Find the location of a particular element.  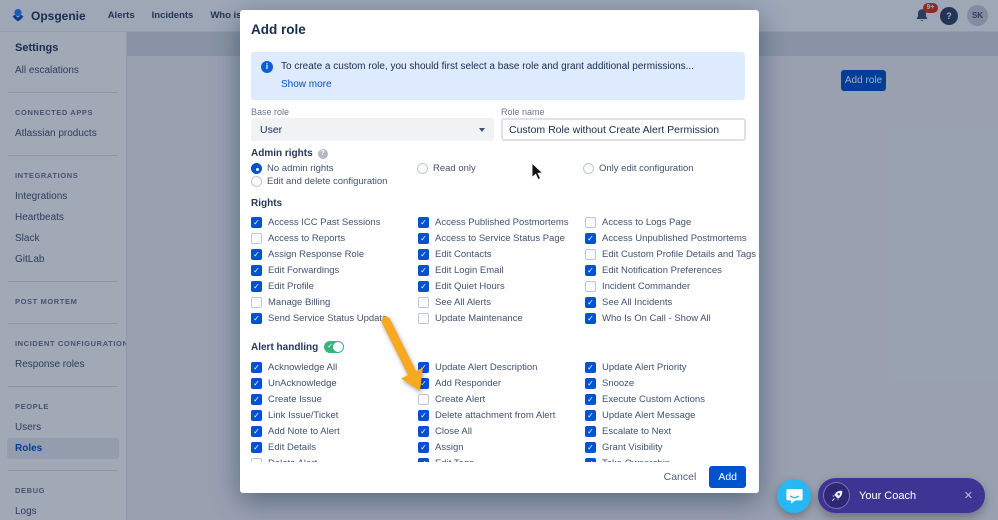

permission-checkbox: Assign Response Role is located at coordinates (334, 254).